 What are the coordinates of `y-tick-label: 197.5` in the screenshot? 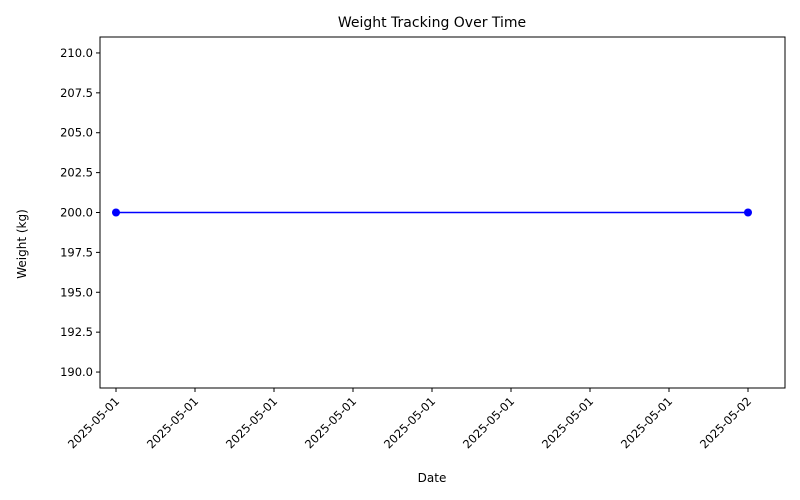 It's located at (76, 252).